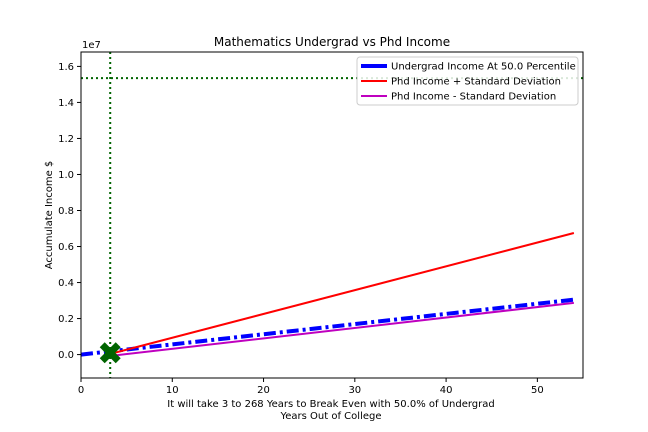  What do you see at coordinates (473, 97) in the screenshot?
I see `legend-label-3: Phd Income - Standard Deviation` at bounding box center [473, 97].